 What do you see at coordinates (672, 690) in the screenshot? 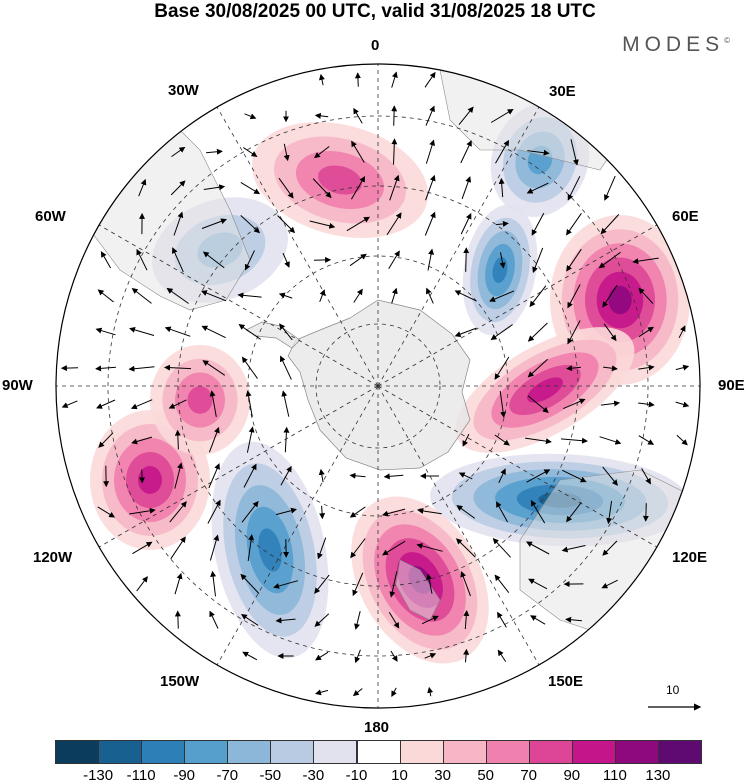
I see `reference-vector-label: 10` at bounding box center [672, 690].